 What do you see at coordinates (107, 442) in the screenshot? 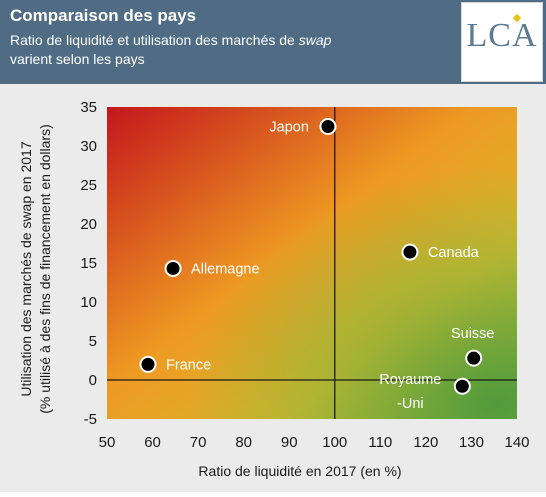
I see `x-tick-label: 50` at bounding box center [107, 442].